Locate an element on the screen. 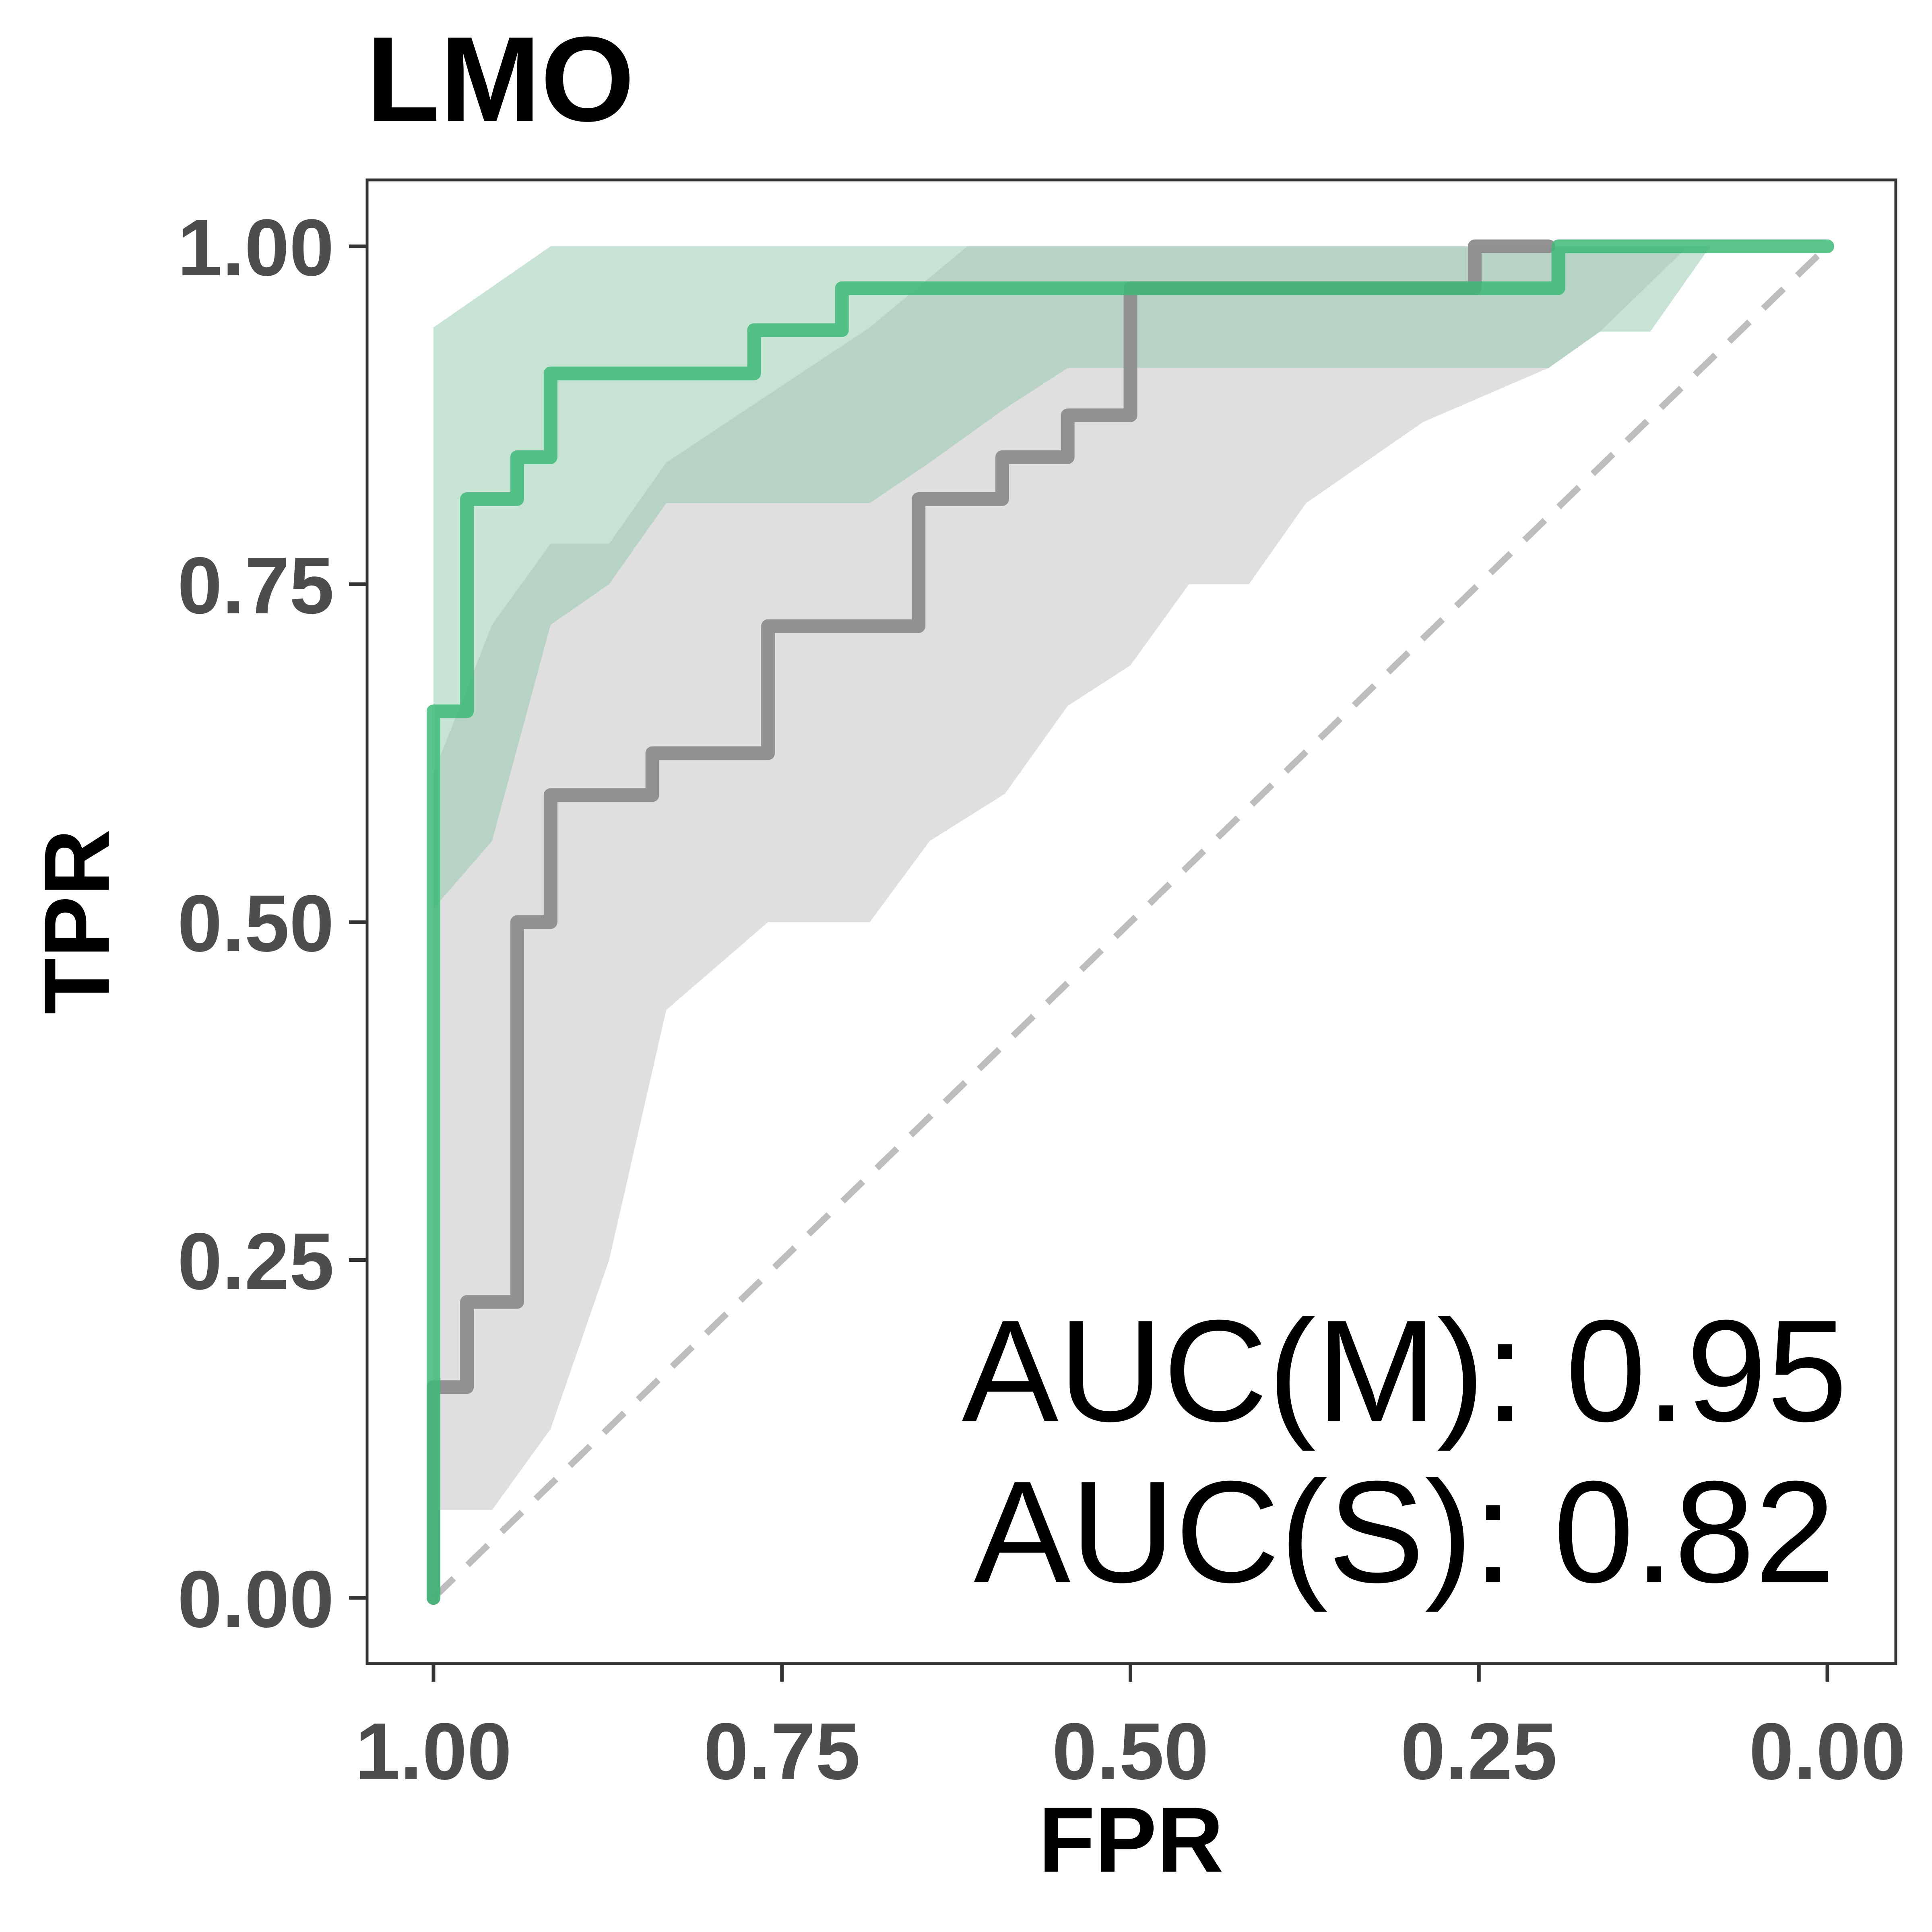 The height and width of the screenshot is (1932, 1932). x-axis-ticks: 1.00 0.75 0.50 0.25 0.00 is located at coordinates (1130, 1730).